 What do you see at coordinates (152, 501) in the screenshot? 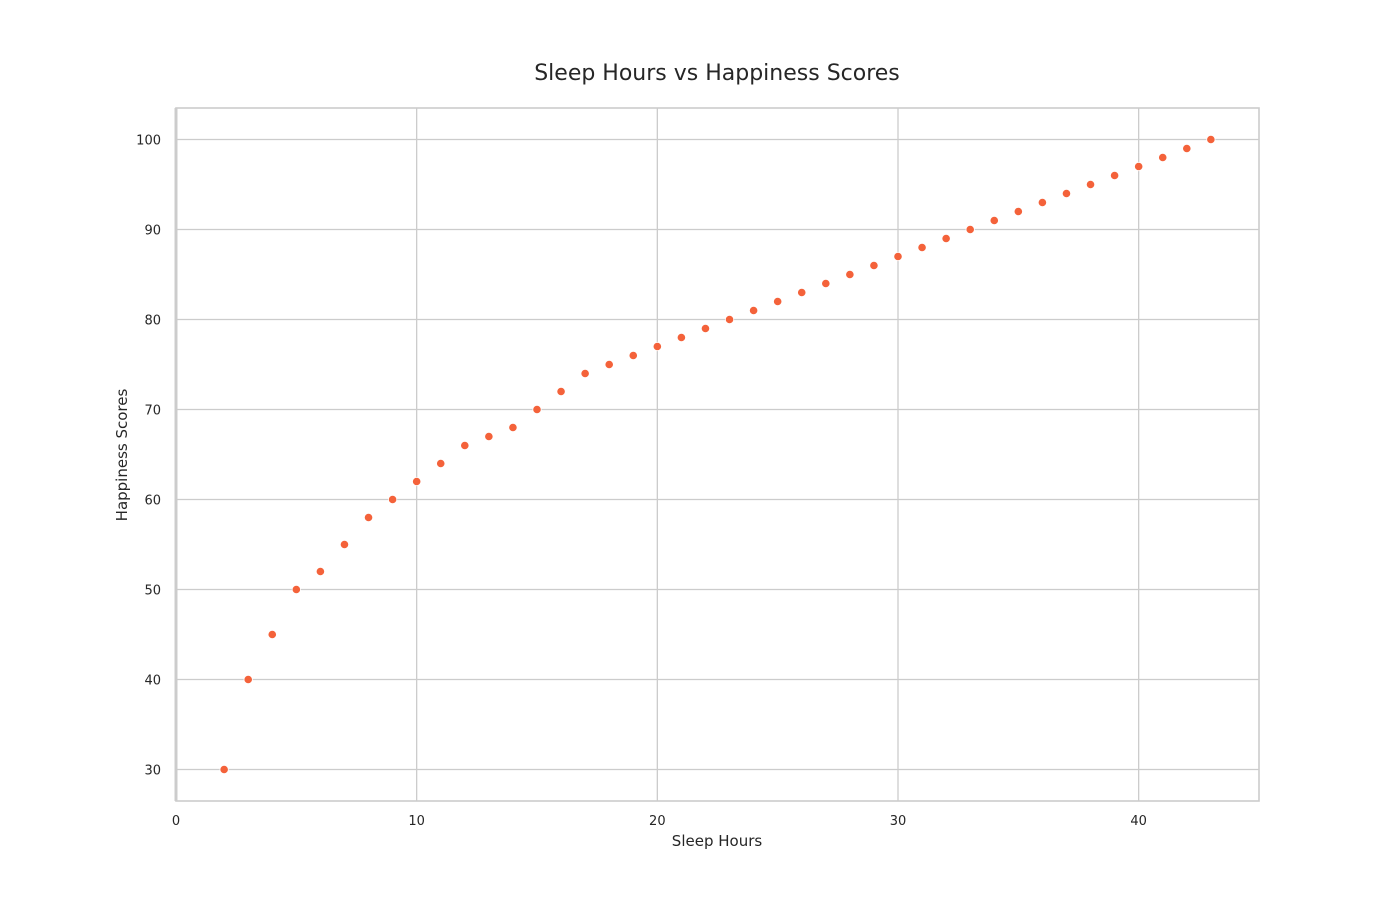
I see `y-tick-label: 60` at bounding box center [152, 501].